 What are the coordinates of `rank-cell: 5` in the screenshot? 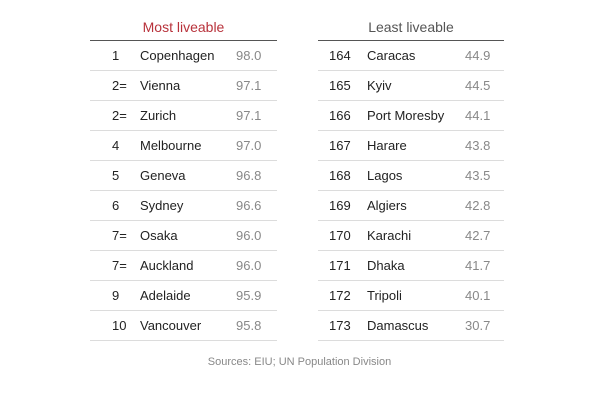 It's located at (116, 175).